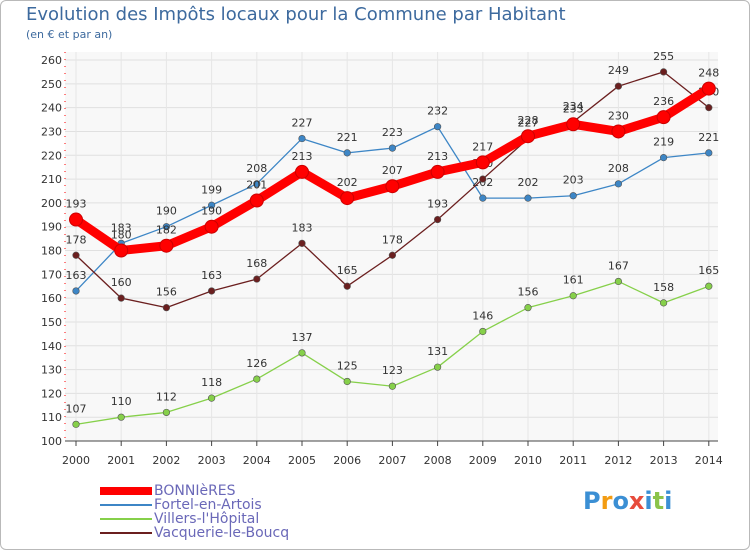 This screenshot has width=750, height=550. What do you see at coordinates (392, 132) in the screenshot?
I see `data-label: 223` at bounding box center [392, 132].